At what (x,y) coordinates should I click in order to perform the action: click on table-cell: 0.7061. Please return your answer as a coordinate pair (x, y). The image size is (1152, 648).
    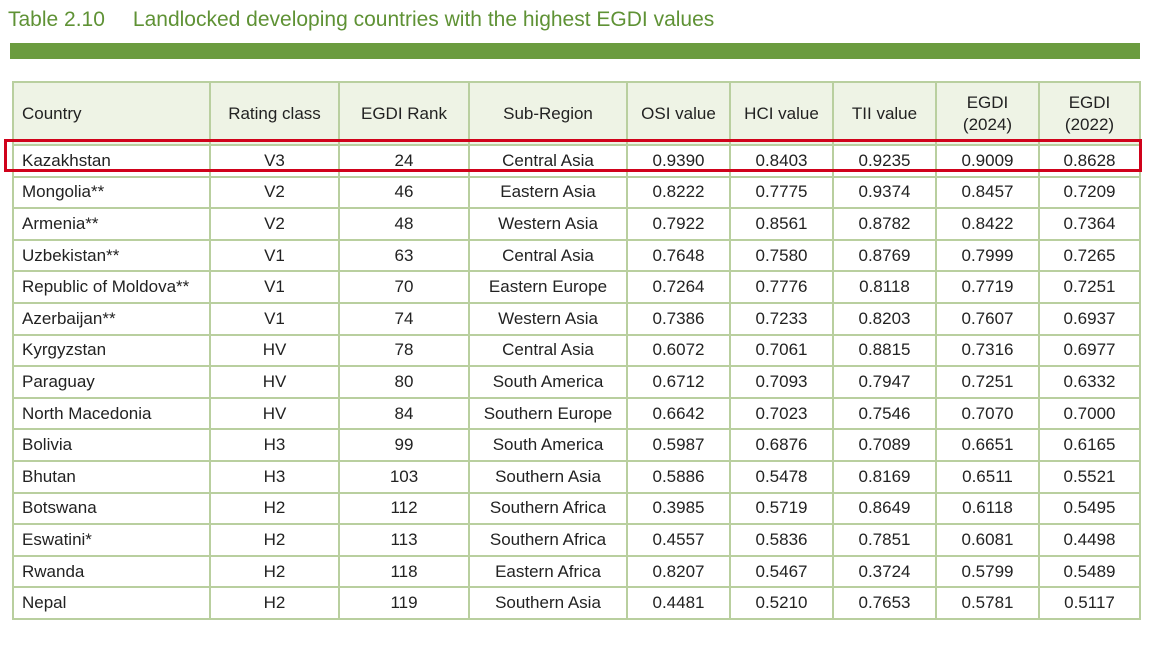
    Looking at the image, I should click on (781, 350).